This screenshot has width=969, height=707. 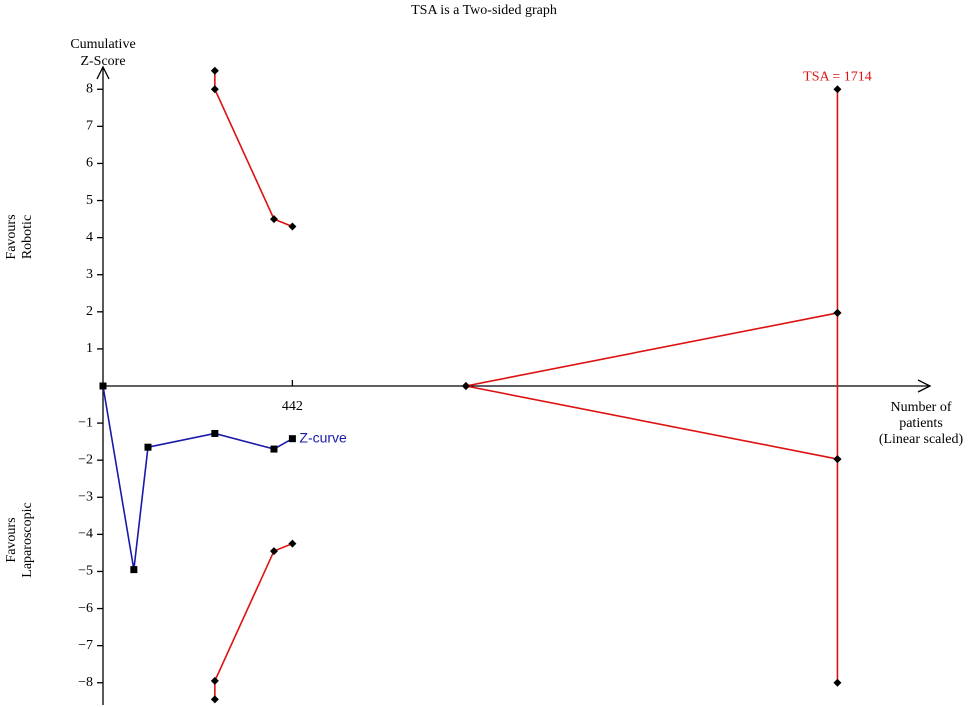 I want to click on x-axis-title: Number of, so click(x=920, y=407).